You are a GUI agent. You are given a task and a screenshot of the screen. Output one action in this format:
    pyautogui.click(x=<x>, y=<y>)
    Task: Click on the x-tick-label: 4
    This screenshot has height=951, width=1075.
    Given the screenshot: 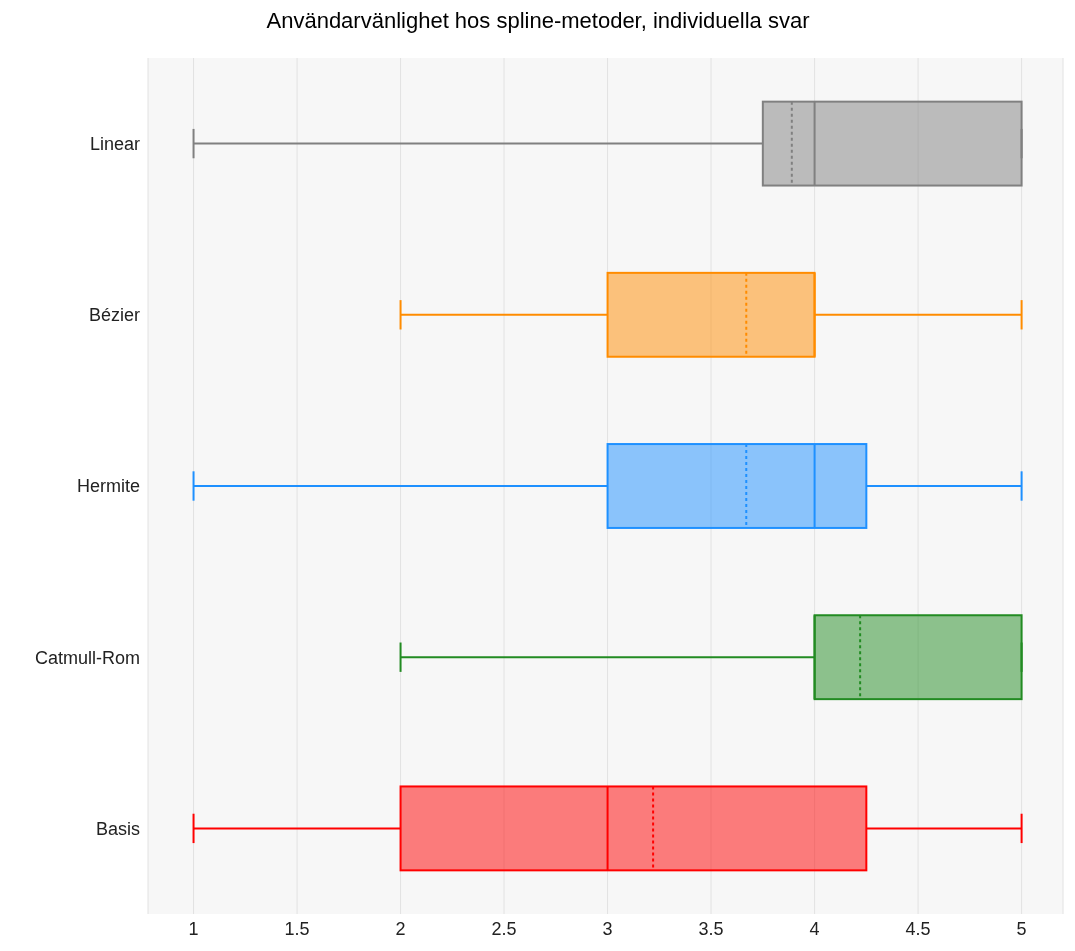 What is the action you would take?
    pyautogui.click(x=814, y=928)
    